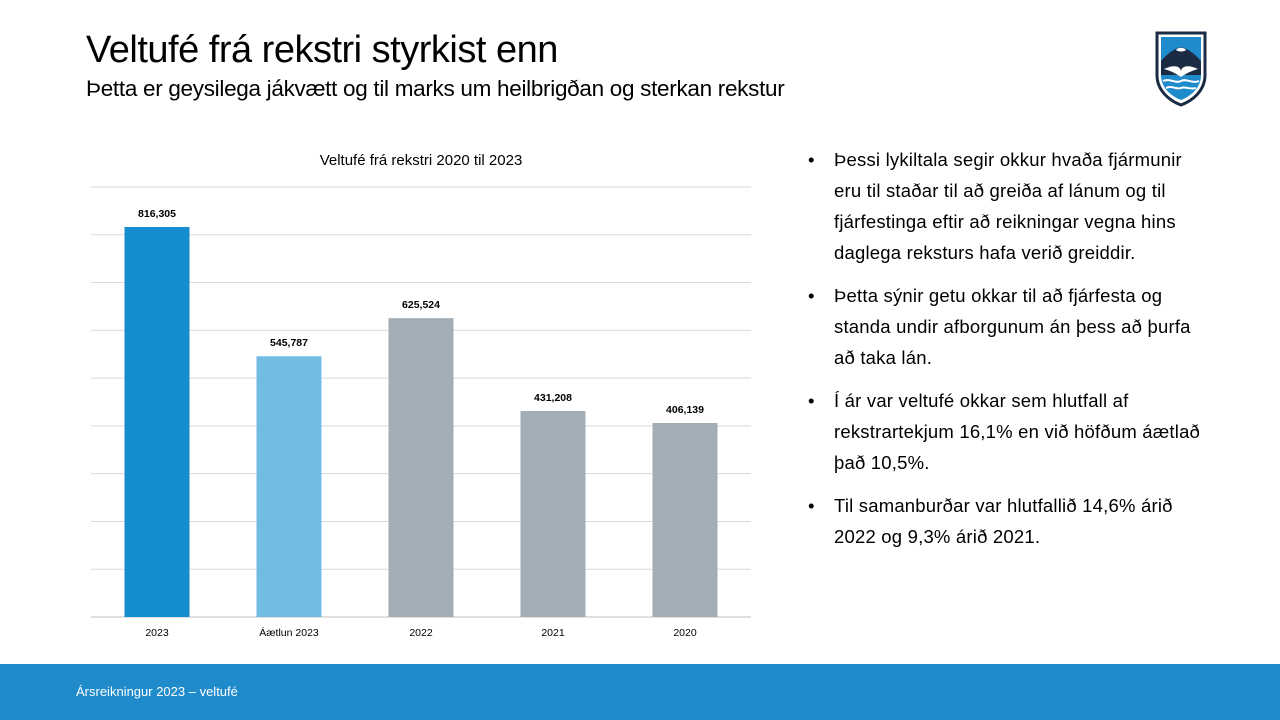 The width and height of the screenshot is (1280, 720). I want to click on data-label: 816,305, so click(157, 214).